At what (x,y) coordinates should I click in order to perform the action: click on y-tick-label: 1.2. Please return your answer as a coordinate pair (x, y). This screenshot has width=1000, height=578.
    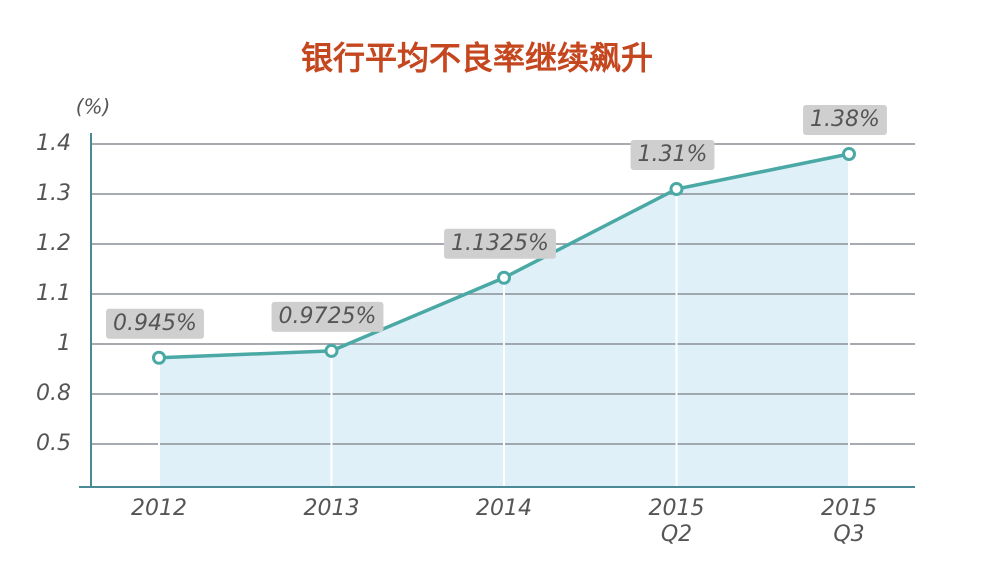
    Looking at the image, I should click on (53, 243).